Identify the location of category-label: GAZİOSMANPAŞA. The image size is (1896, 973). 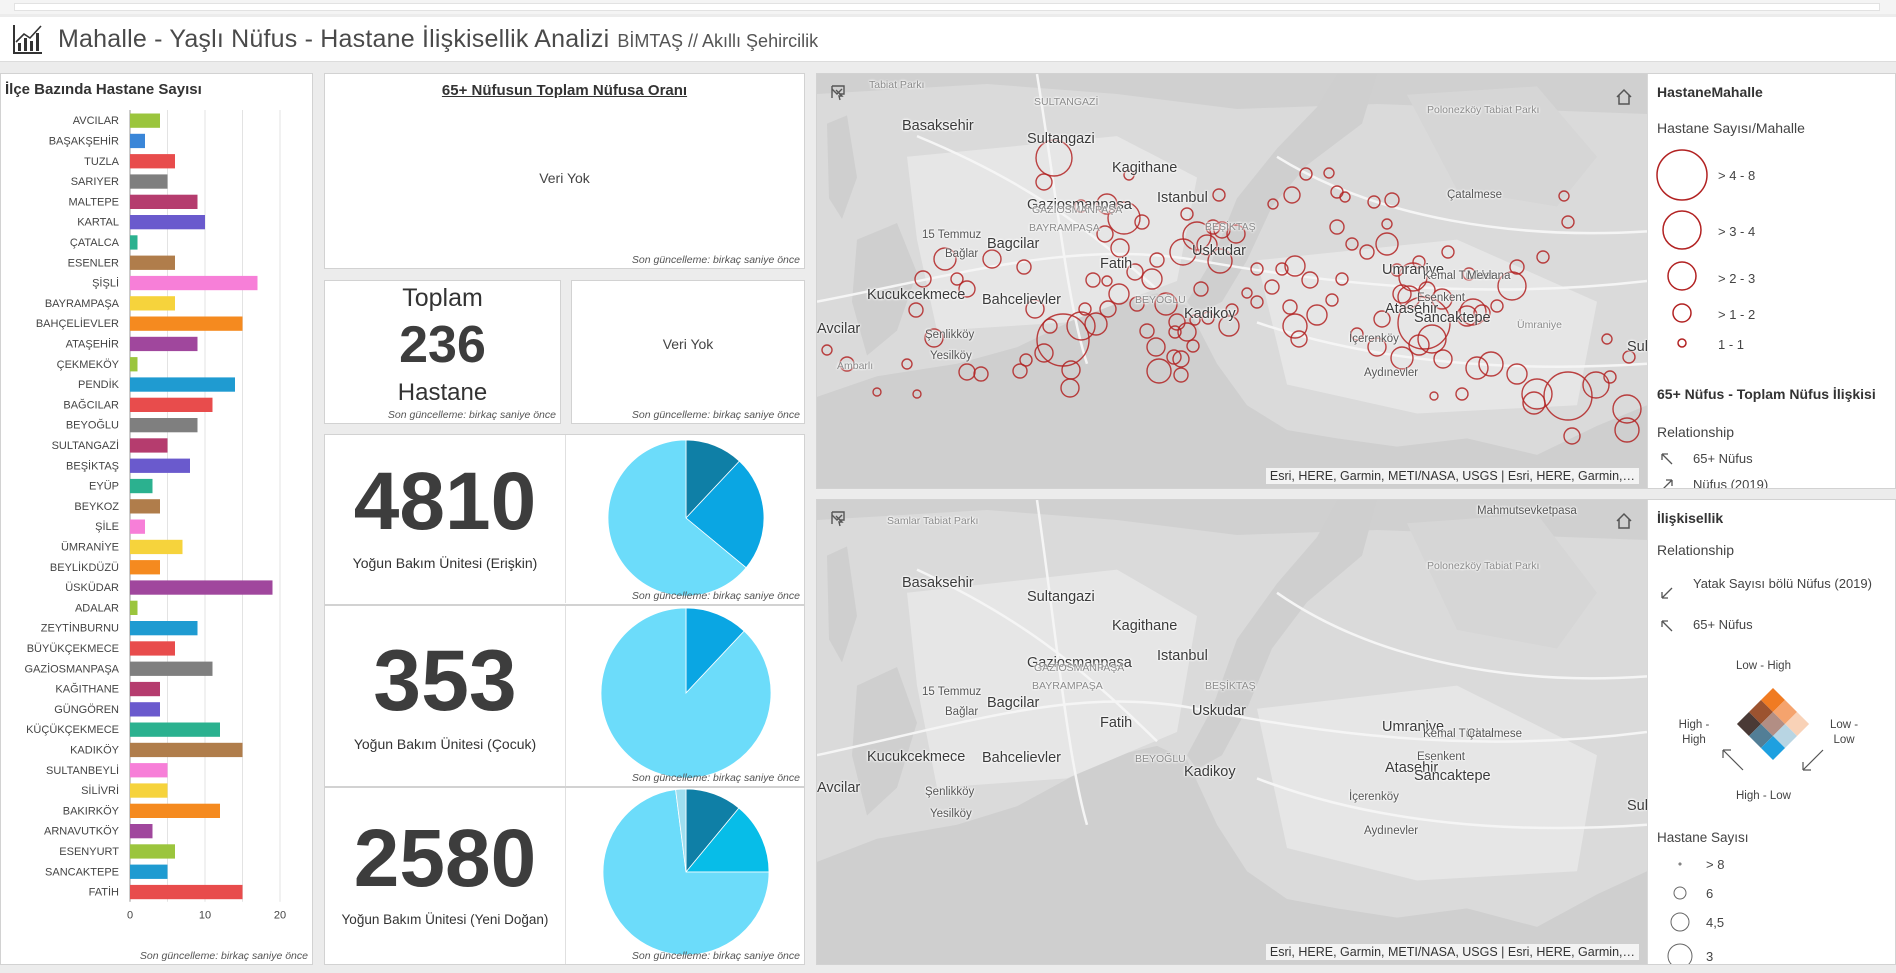
(71, 668).